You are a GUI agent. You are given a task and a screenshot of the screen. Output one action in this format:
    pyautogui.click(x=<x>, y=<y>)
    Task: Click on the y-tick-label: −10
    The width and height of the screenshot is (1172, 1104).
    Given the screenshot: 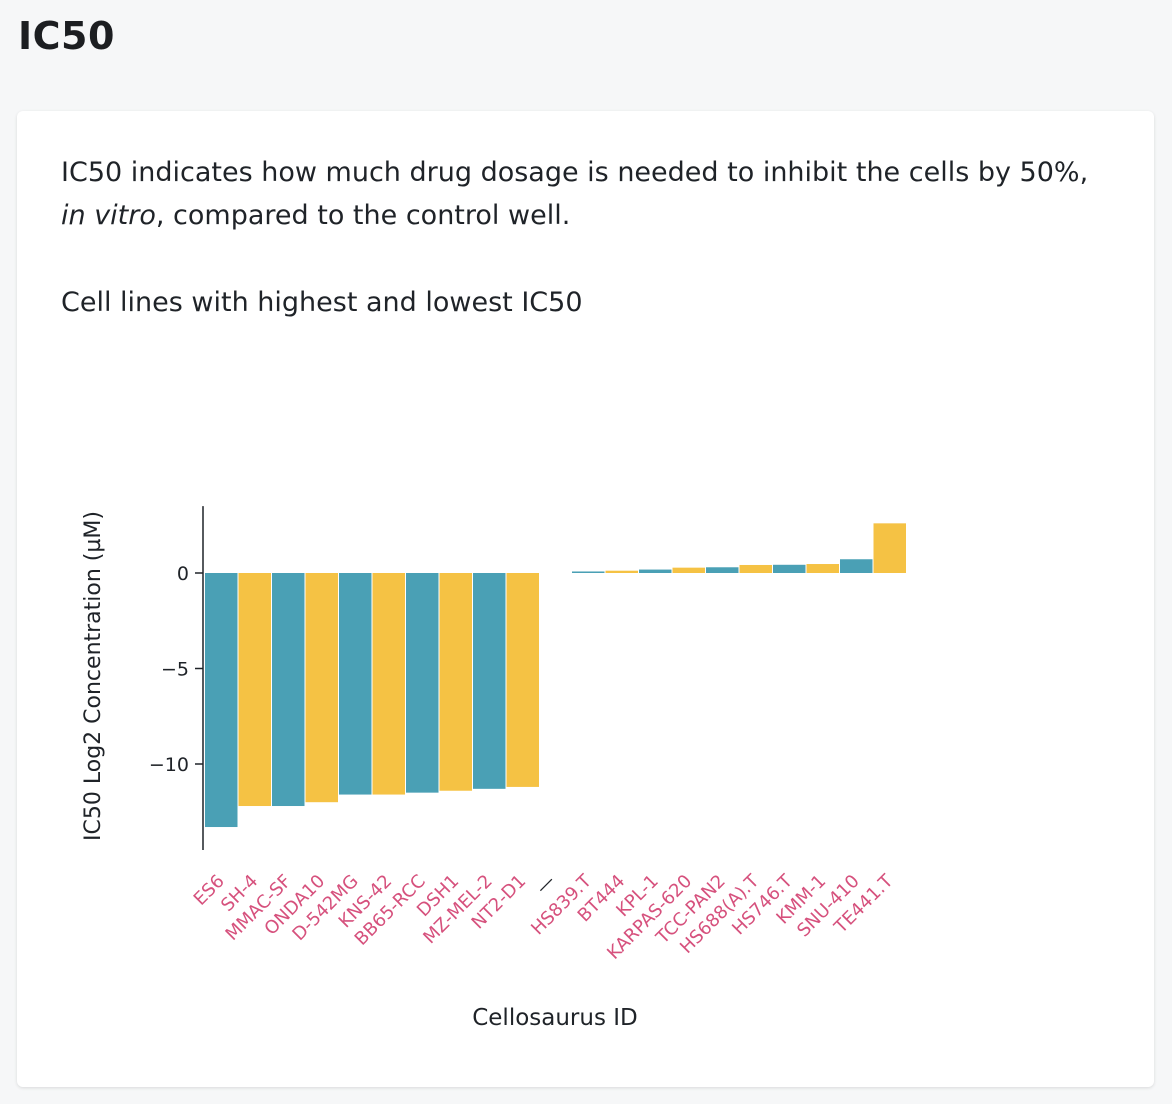 What is the action you would take?
    pyautogui.click(x=169, y=765)
    